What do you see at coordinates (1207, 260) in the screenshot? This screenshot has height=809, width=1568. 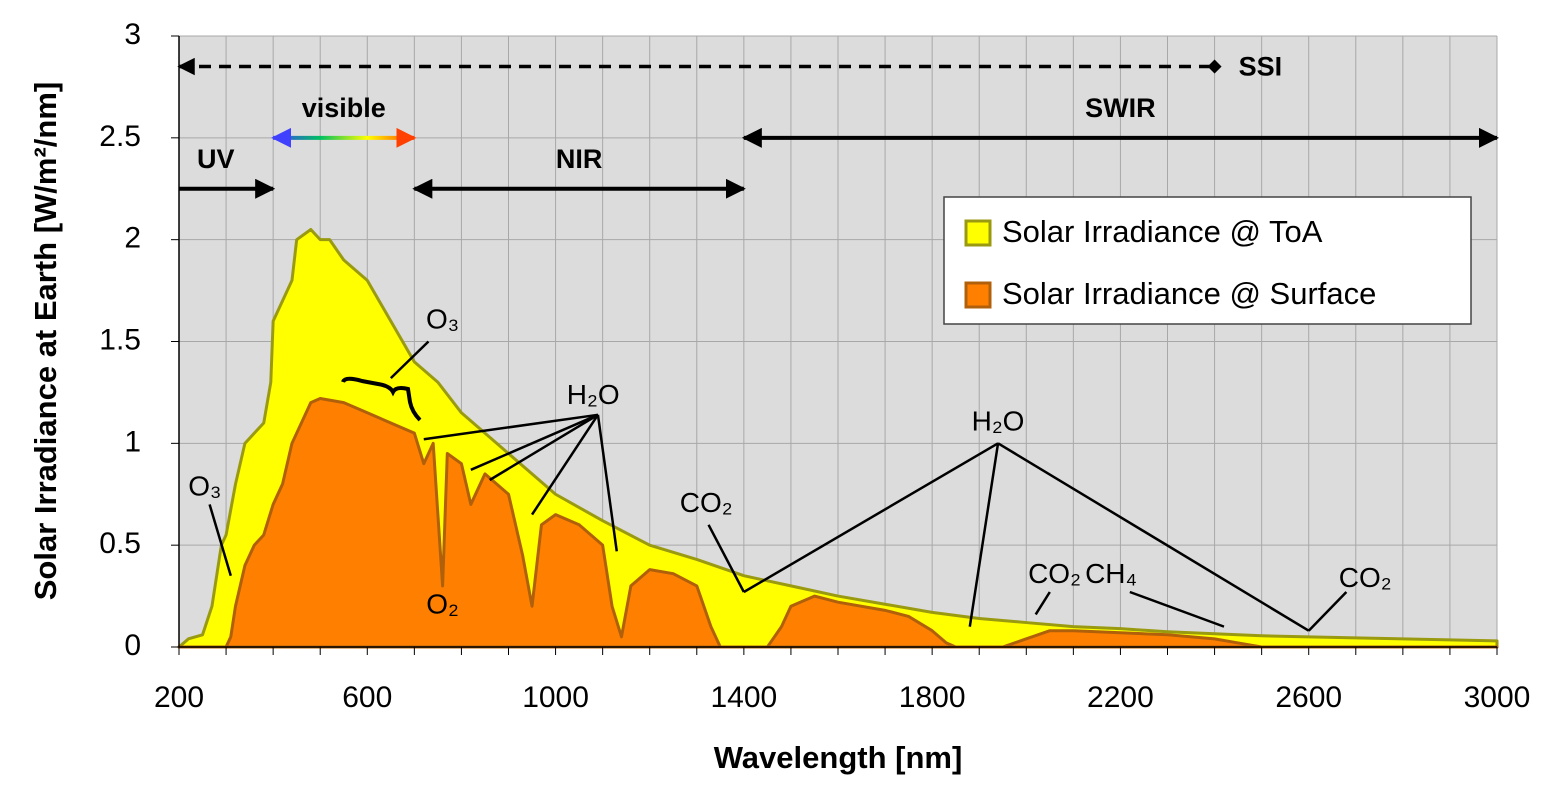 I see `legend-box` at bounding box center [1207, 260].